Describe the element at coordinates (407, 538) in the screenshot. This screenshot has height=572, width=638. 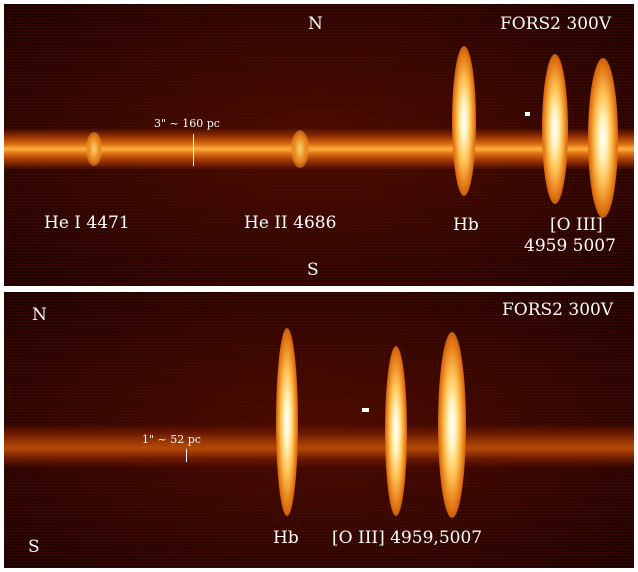
I see `oiii-label: [O III] 4959,5007` at that location.